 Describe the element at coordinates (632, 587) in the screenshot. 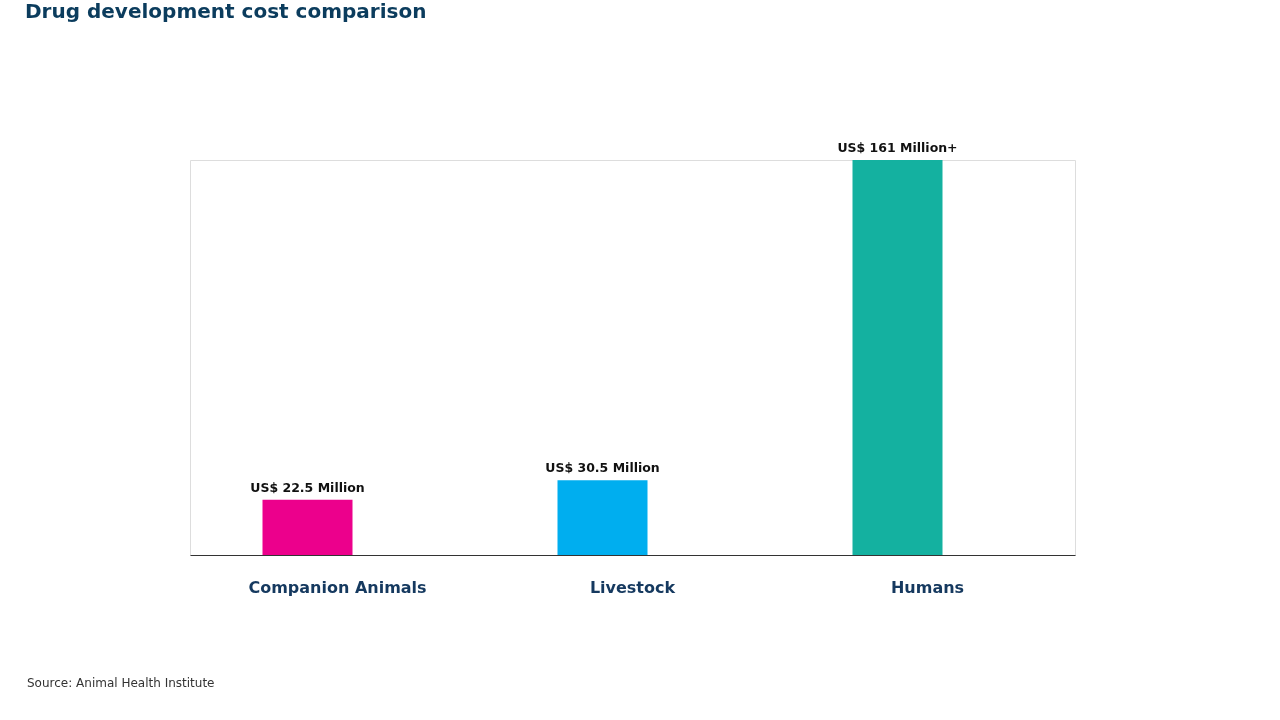

I see `x-tick-label: Livestock` at that location.